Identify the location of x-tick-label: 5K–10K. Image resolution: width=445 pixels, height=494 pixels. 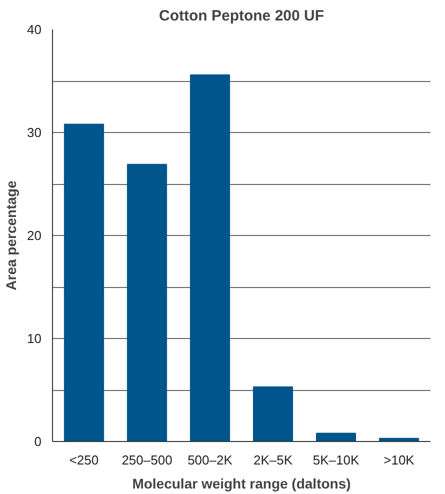
(336, 460).